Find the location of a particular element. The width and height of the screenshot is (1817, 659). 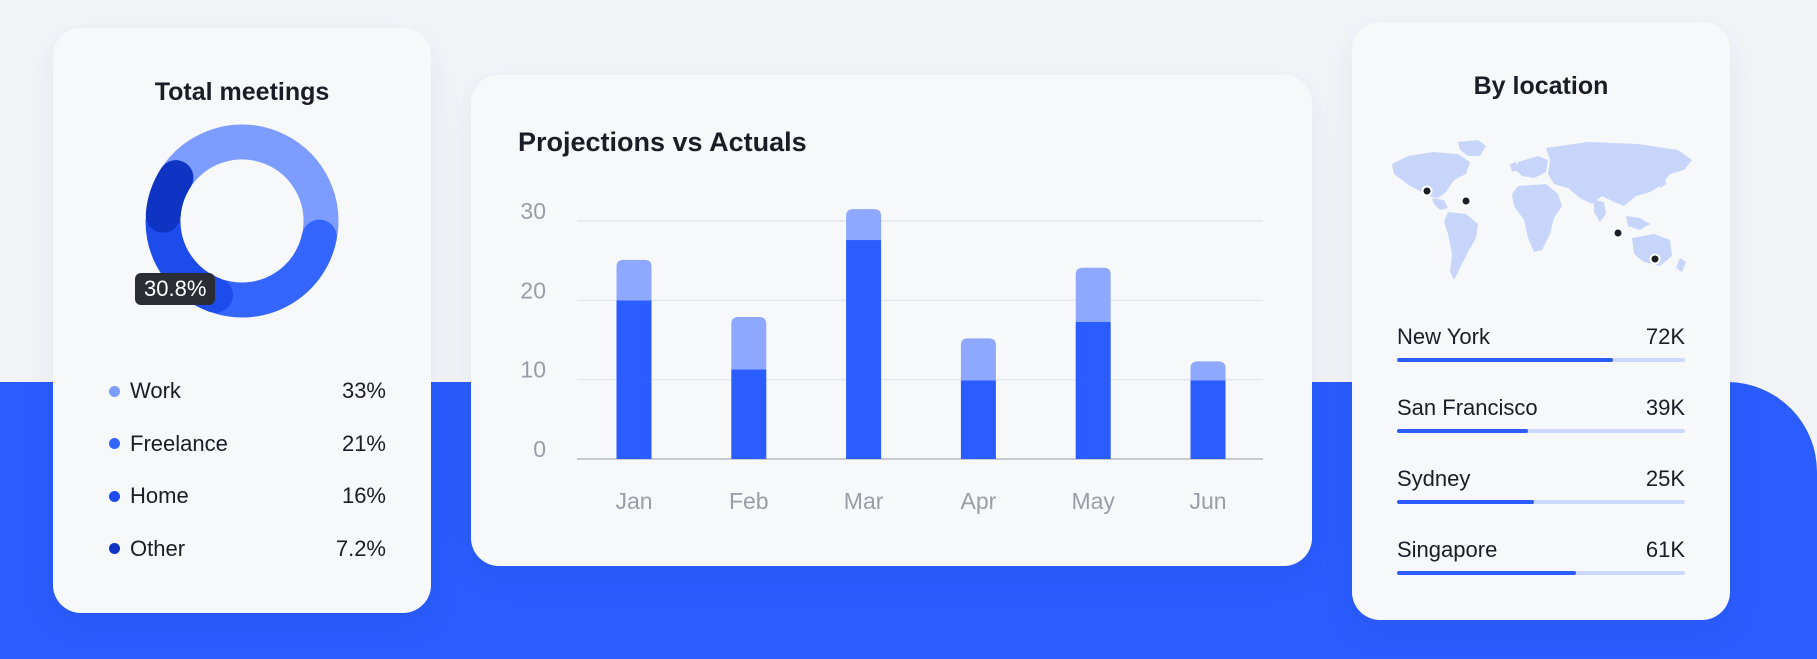

location-city: Sydney is located at coordinates (1434, 478).